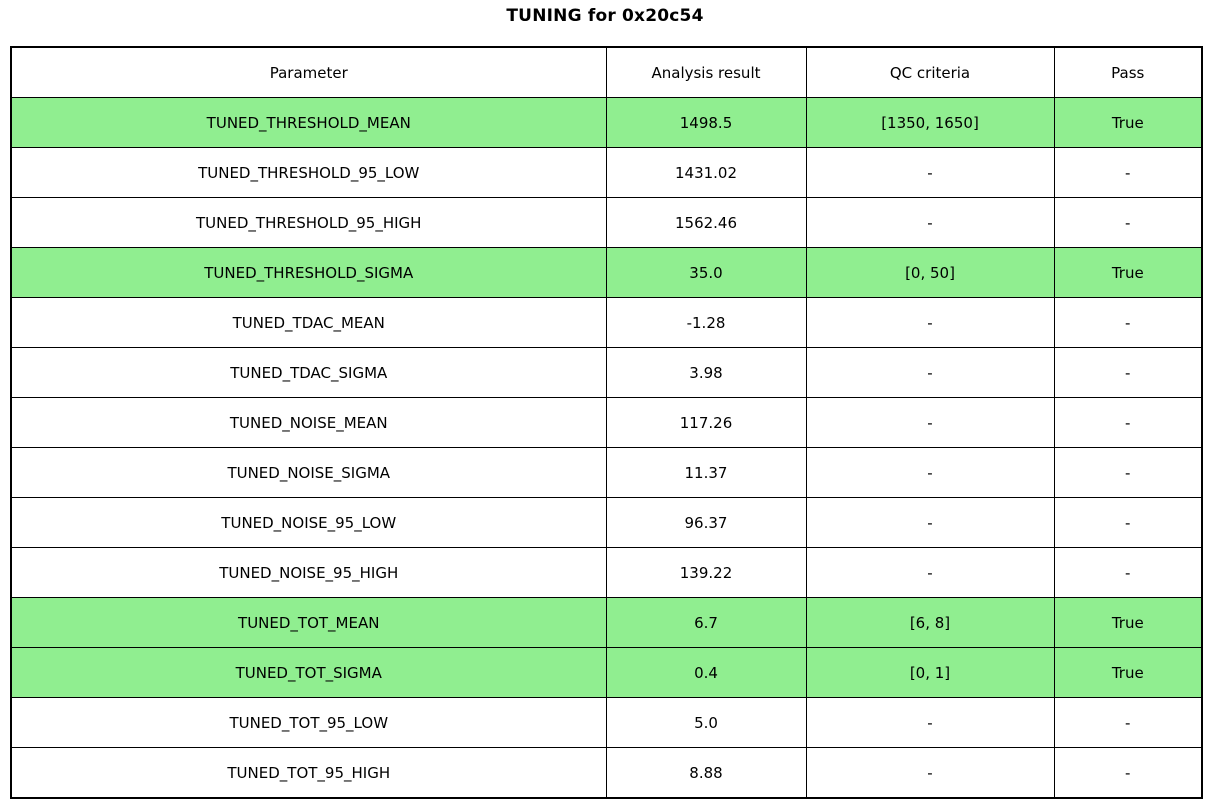  What do you see at coordinates (706, 722) in the screenshot?
I see `result-cell: 5.0` at bounding box center [706, 722].